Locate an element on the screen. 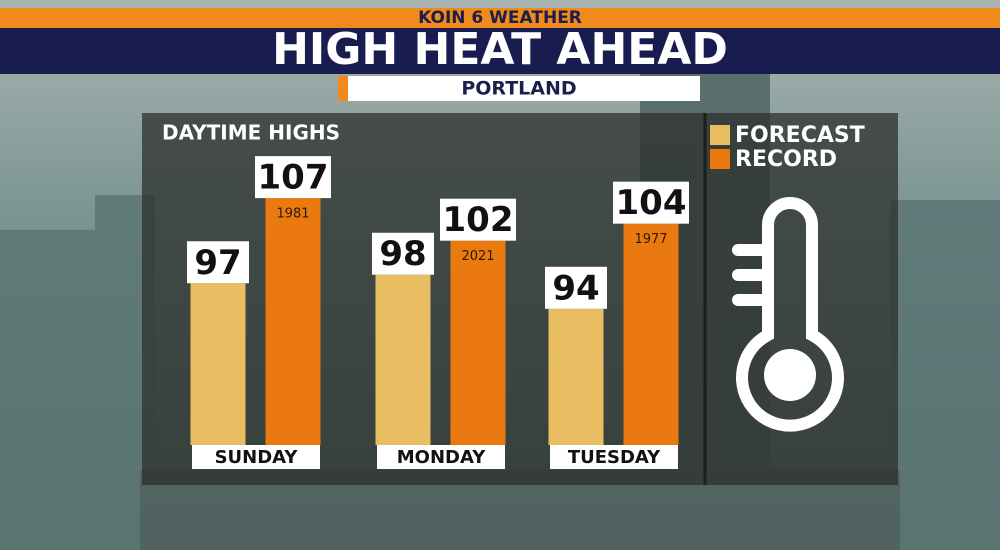 The height and width of the screenshot is (550, 1000). value-label: 104 is located at coordinates (651, 203).